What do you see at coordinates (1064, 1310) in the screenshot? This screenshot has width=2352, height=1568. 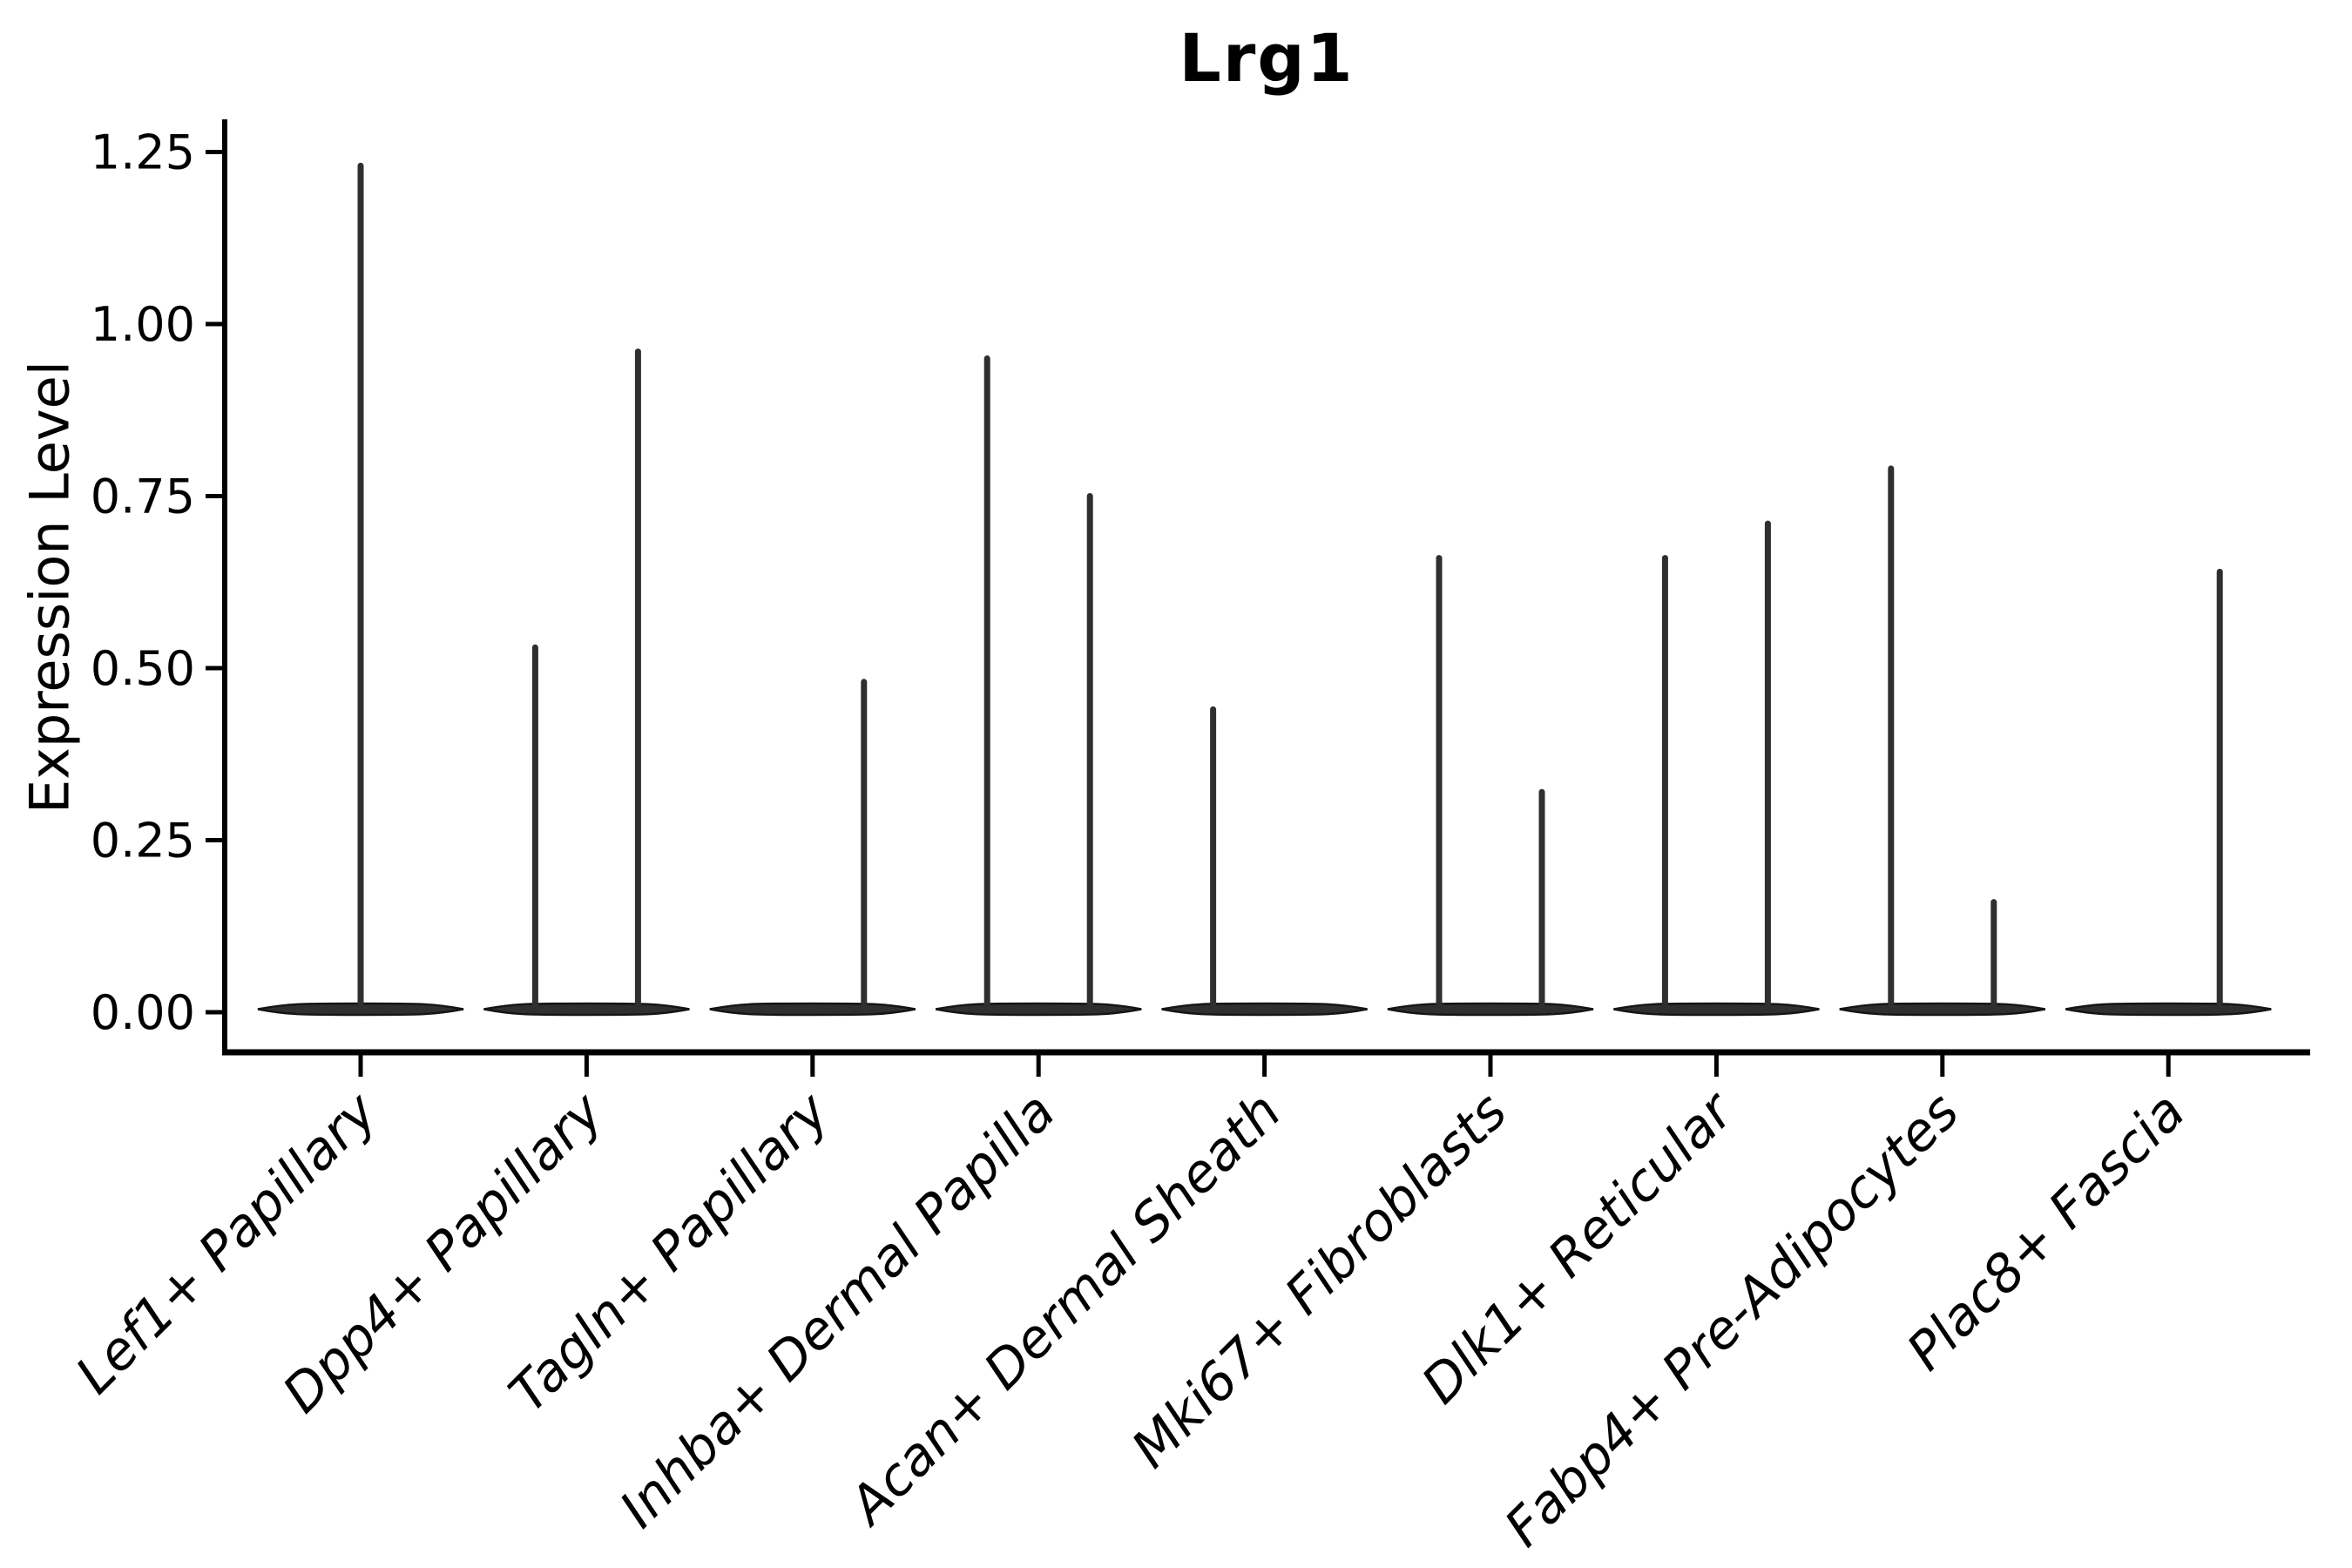 I see `x-tick-label: Acan+ Dermal Sheath` at bounding box center [1064, 1310].